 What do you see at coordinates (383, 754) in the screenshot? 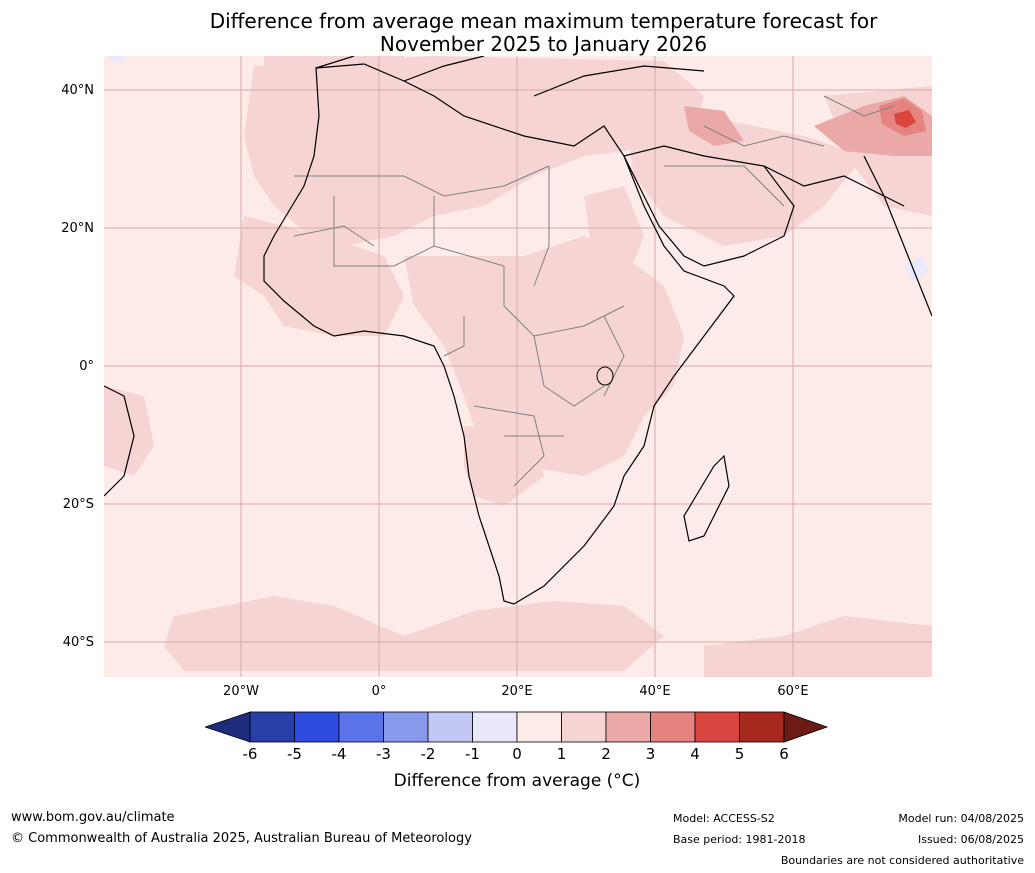
I see `colorbar-tick-label: -3` at bounding box center [383, 754].